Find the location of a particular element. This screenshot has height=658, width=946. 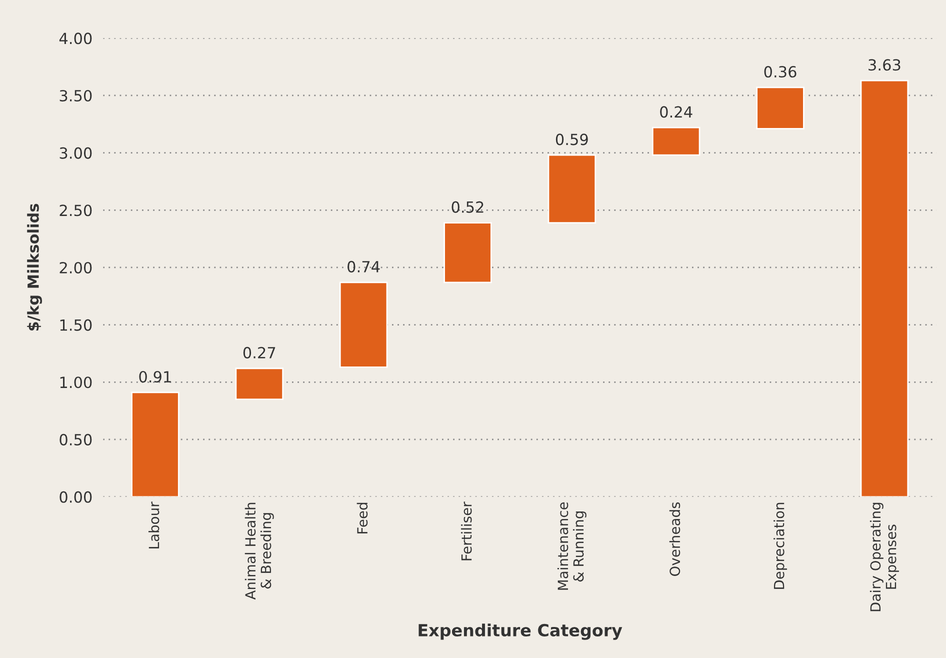

y-axis-title: $/kg Milksolids is located at coordinates (34, 267).